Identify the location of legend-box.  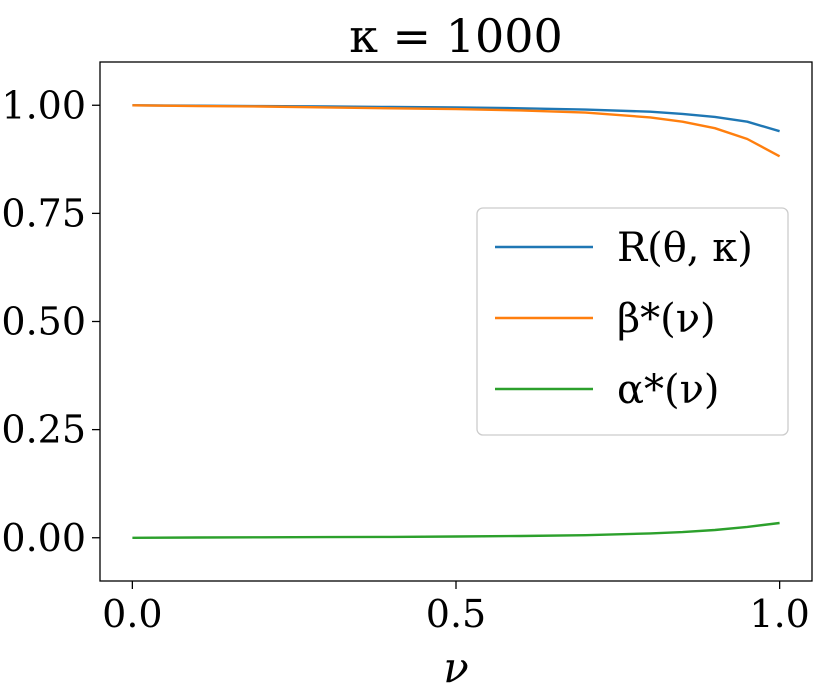
(632, 321).